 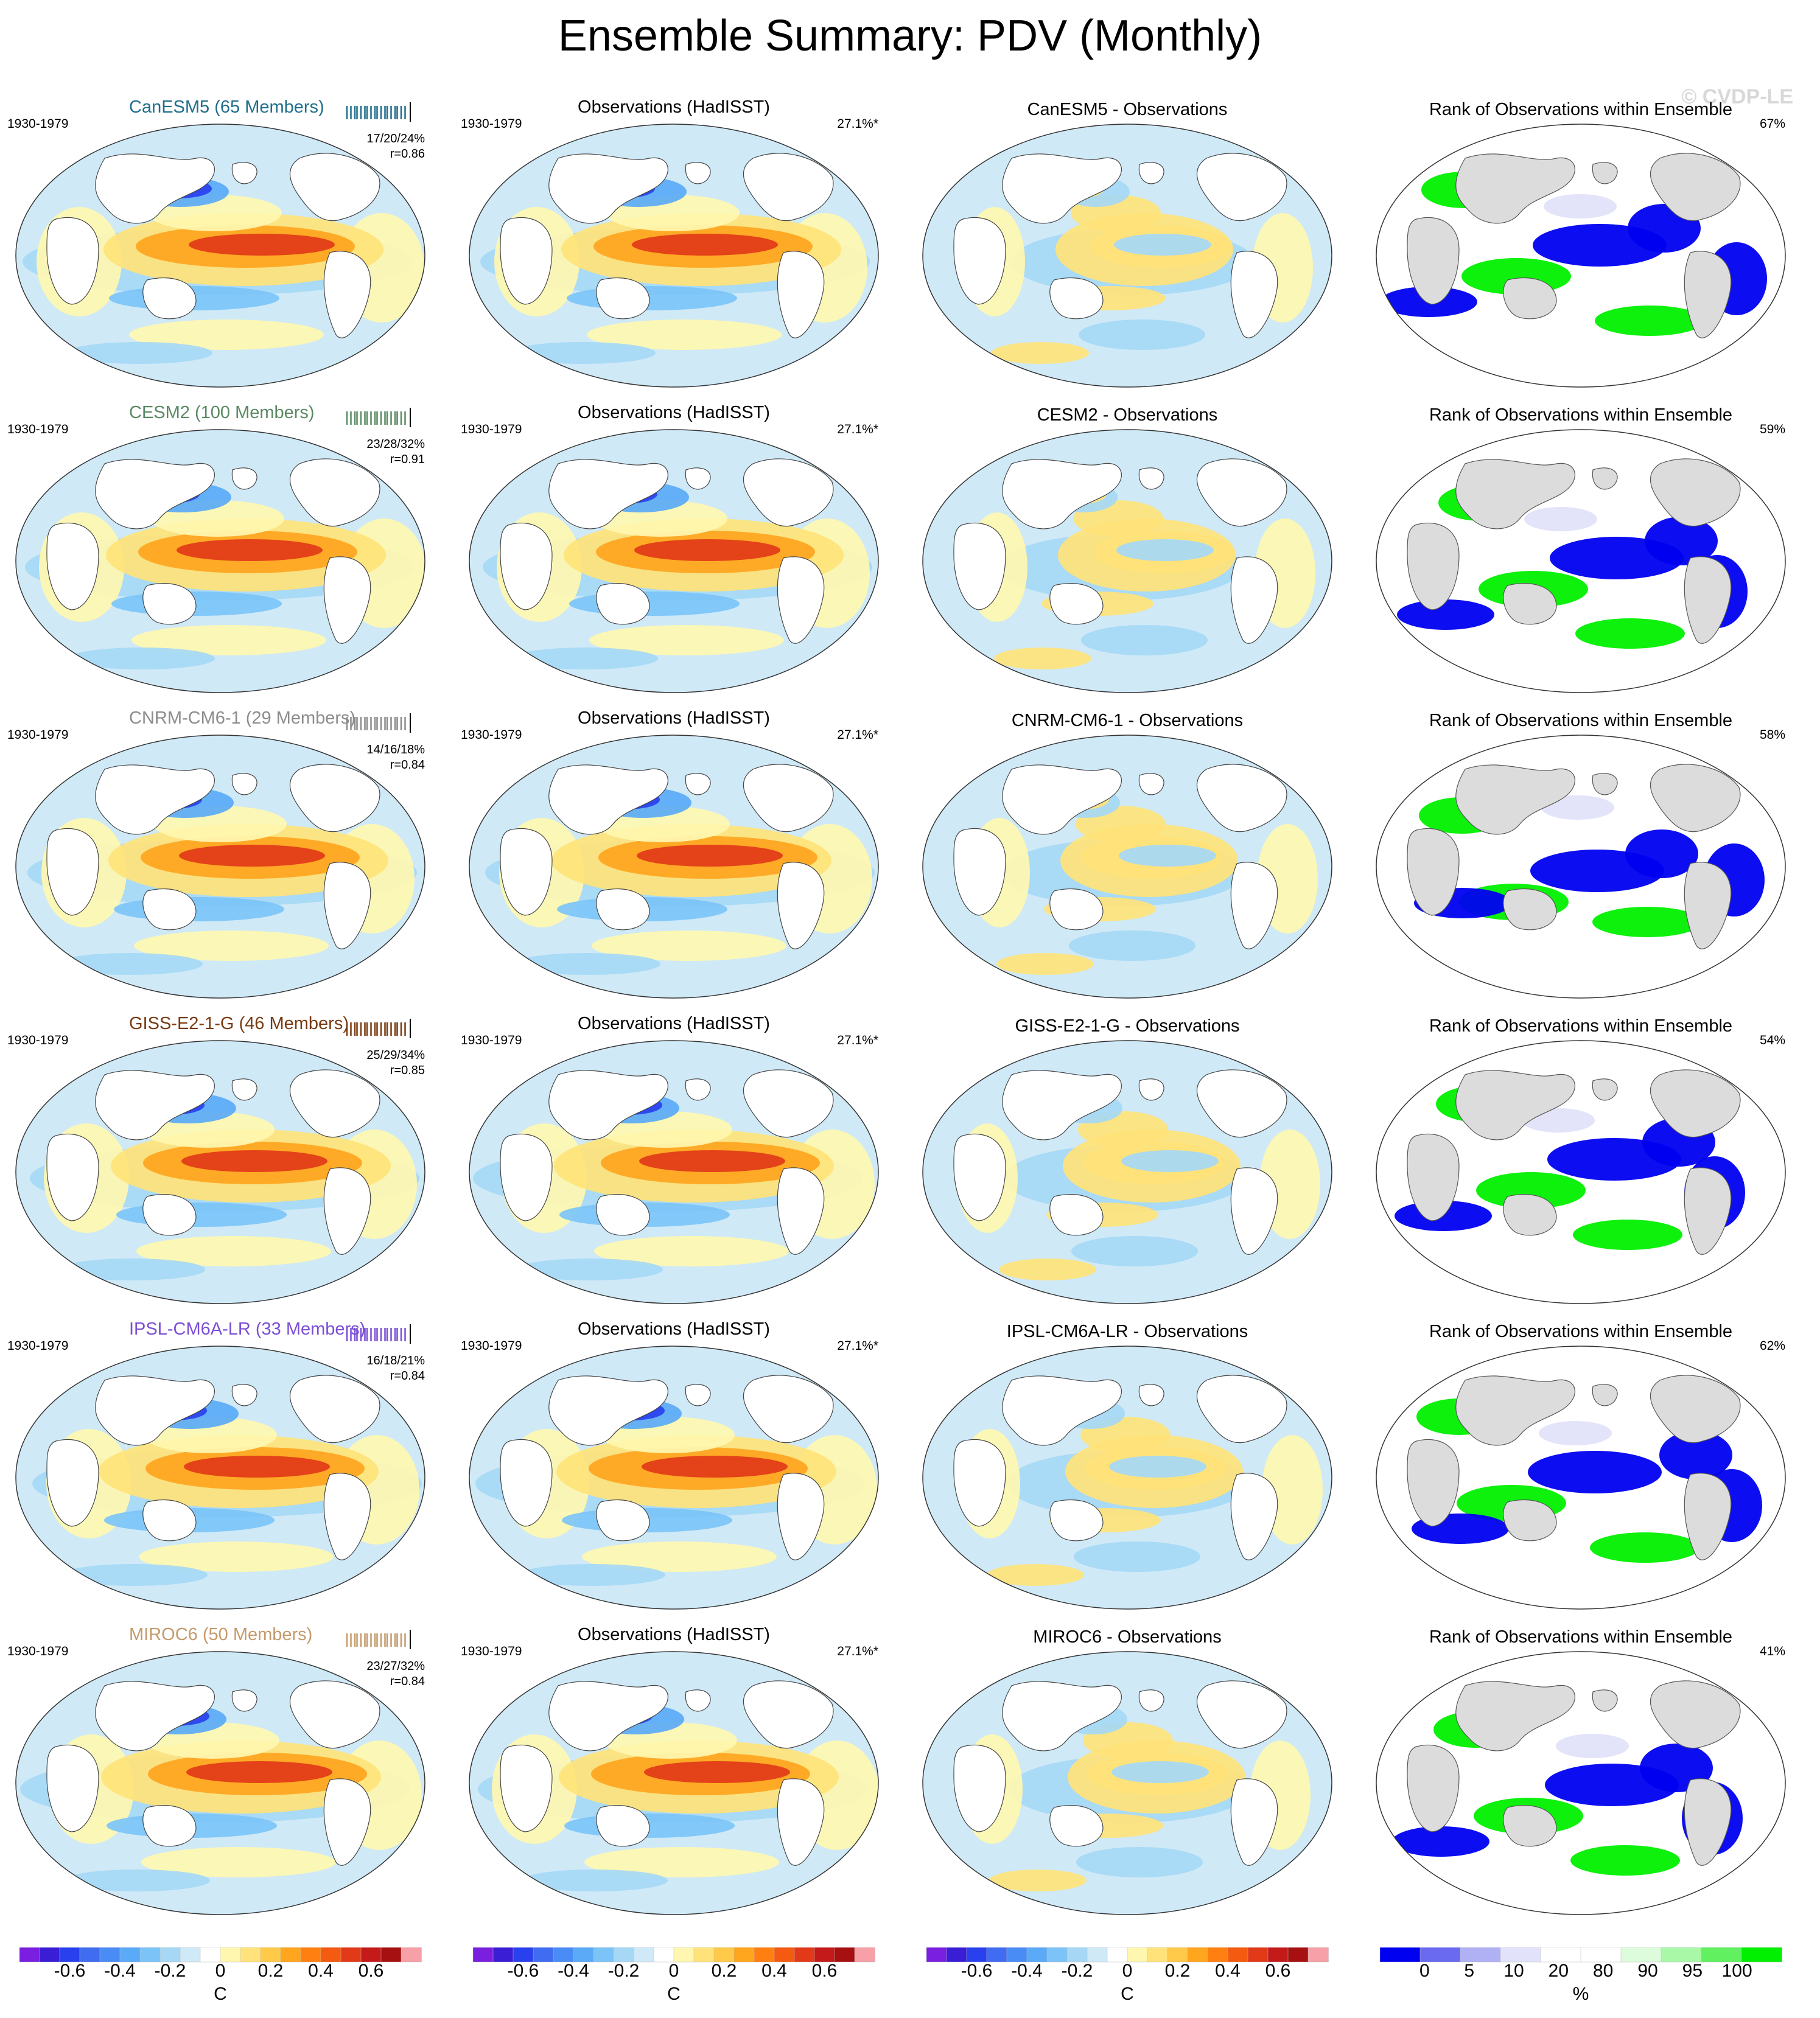 I want to click on model-stats: 17/20/24% r=0.86, so click(x=395, y=146).